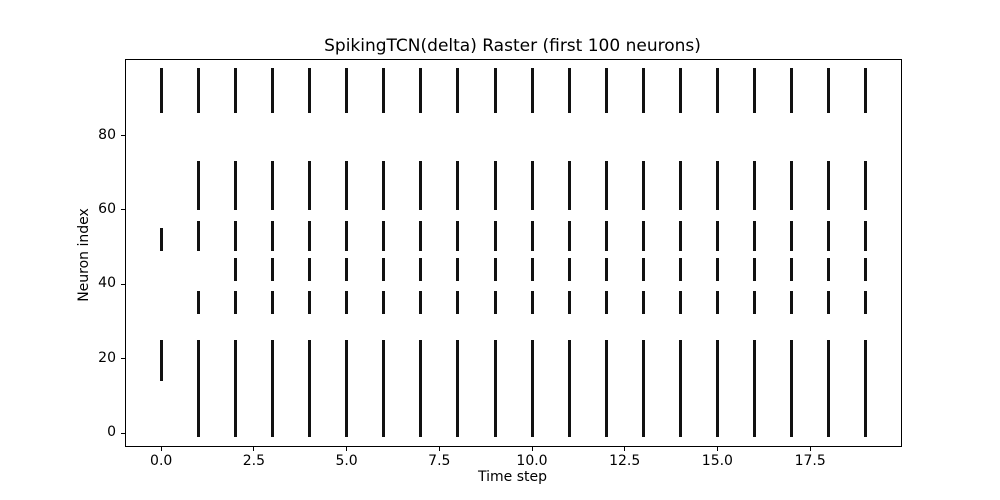 The image size is (1000, 500). What do you see at coordinates (439, 461) in the screenshot?
I see `x-tick-label: 7.5` at bounding box center [439, 461].